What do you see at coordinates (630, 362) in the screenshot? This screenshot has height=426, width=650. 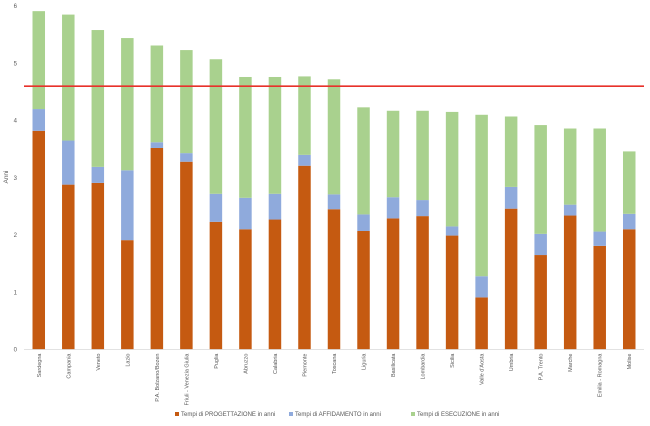 I see `x-tick-label-molise: Molise` at bounding box center [630, 362].